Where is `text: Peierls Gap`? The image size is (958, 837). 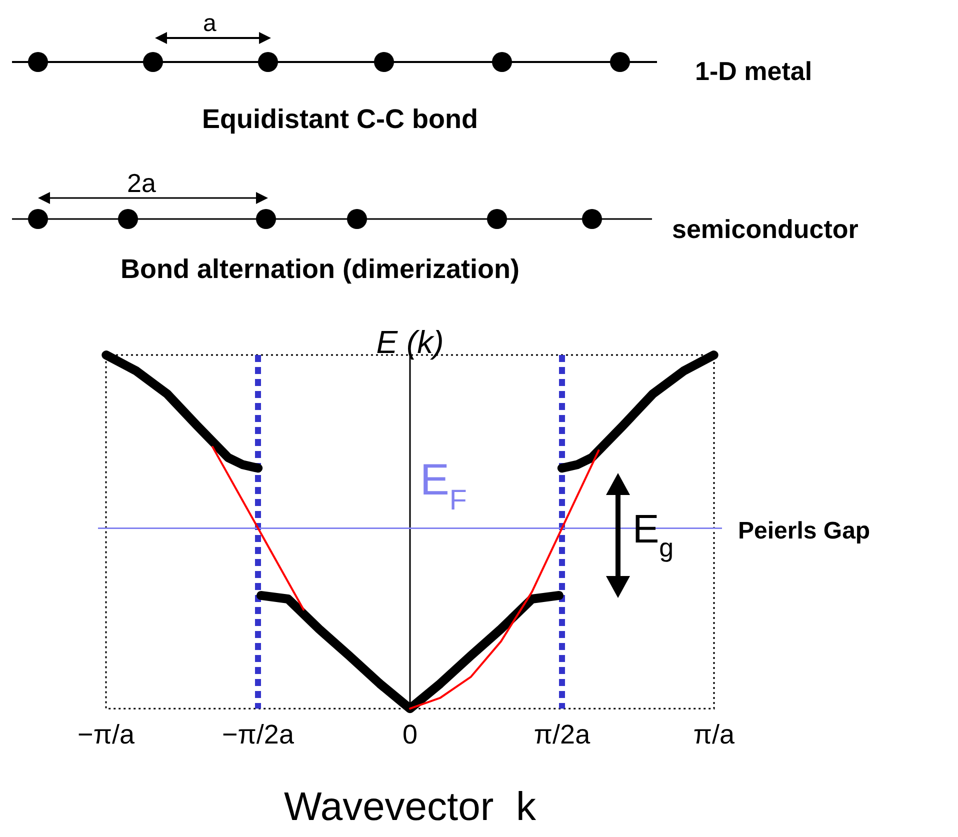
text: Peierls Gap is located at coordinates (804, 530).